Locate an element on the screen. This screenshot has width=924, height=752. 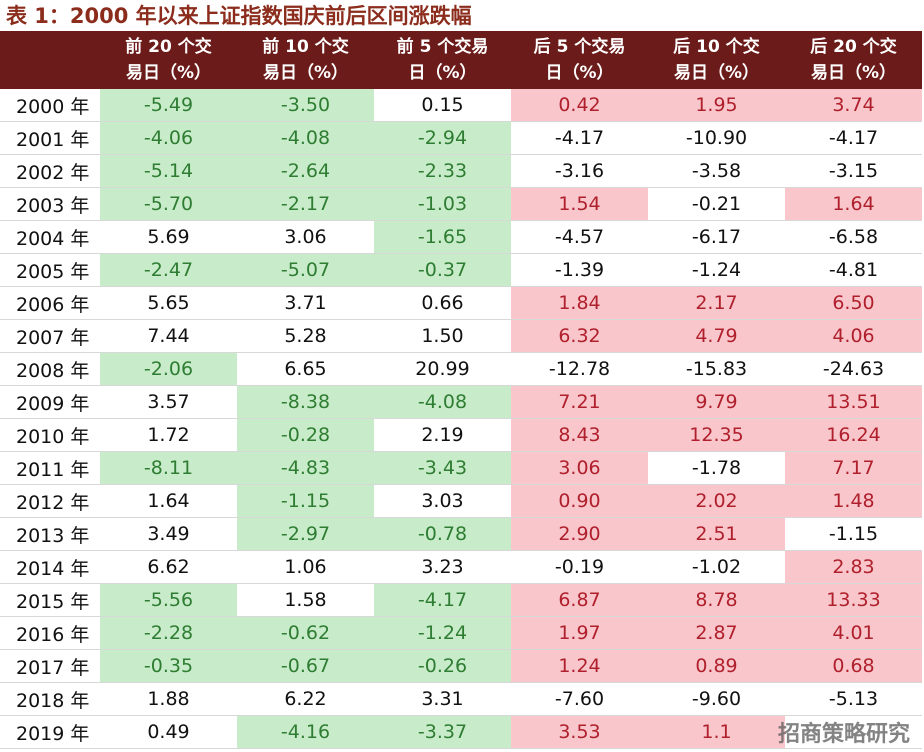
value-cell: -3.58 is located at coordinates (716, 171).